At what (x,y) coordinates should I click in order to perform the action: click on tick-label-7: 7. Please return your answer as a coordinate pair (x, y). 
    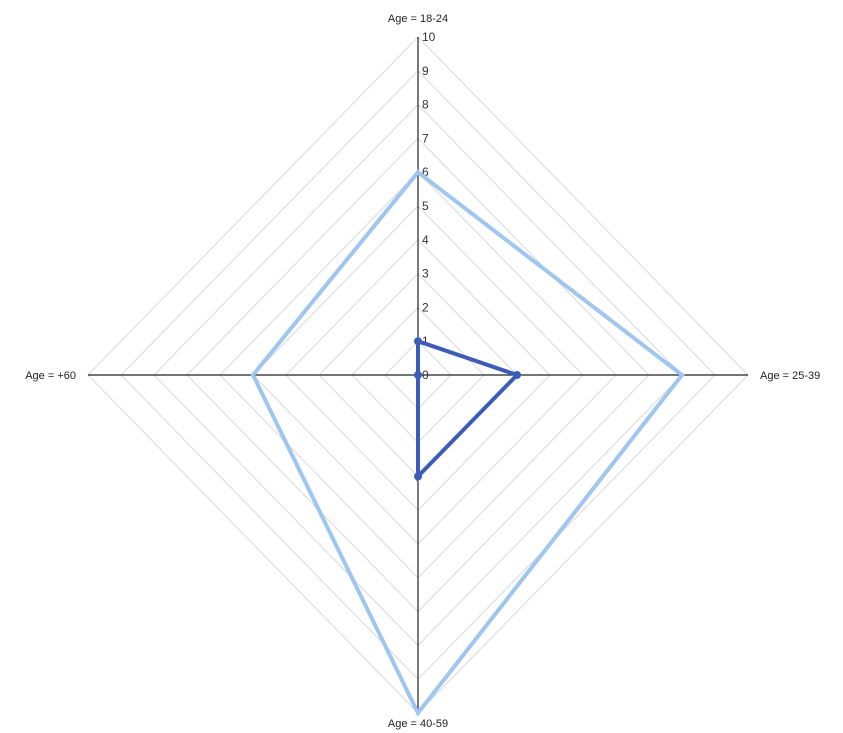
    Looking at the image, I should click on (425, 138).